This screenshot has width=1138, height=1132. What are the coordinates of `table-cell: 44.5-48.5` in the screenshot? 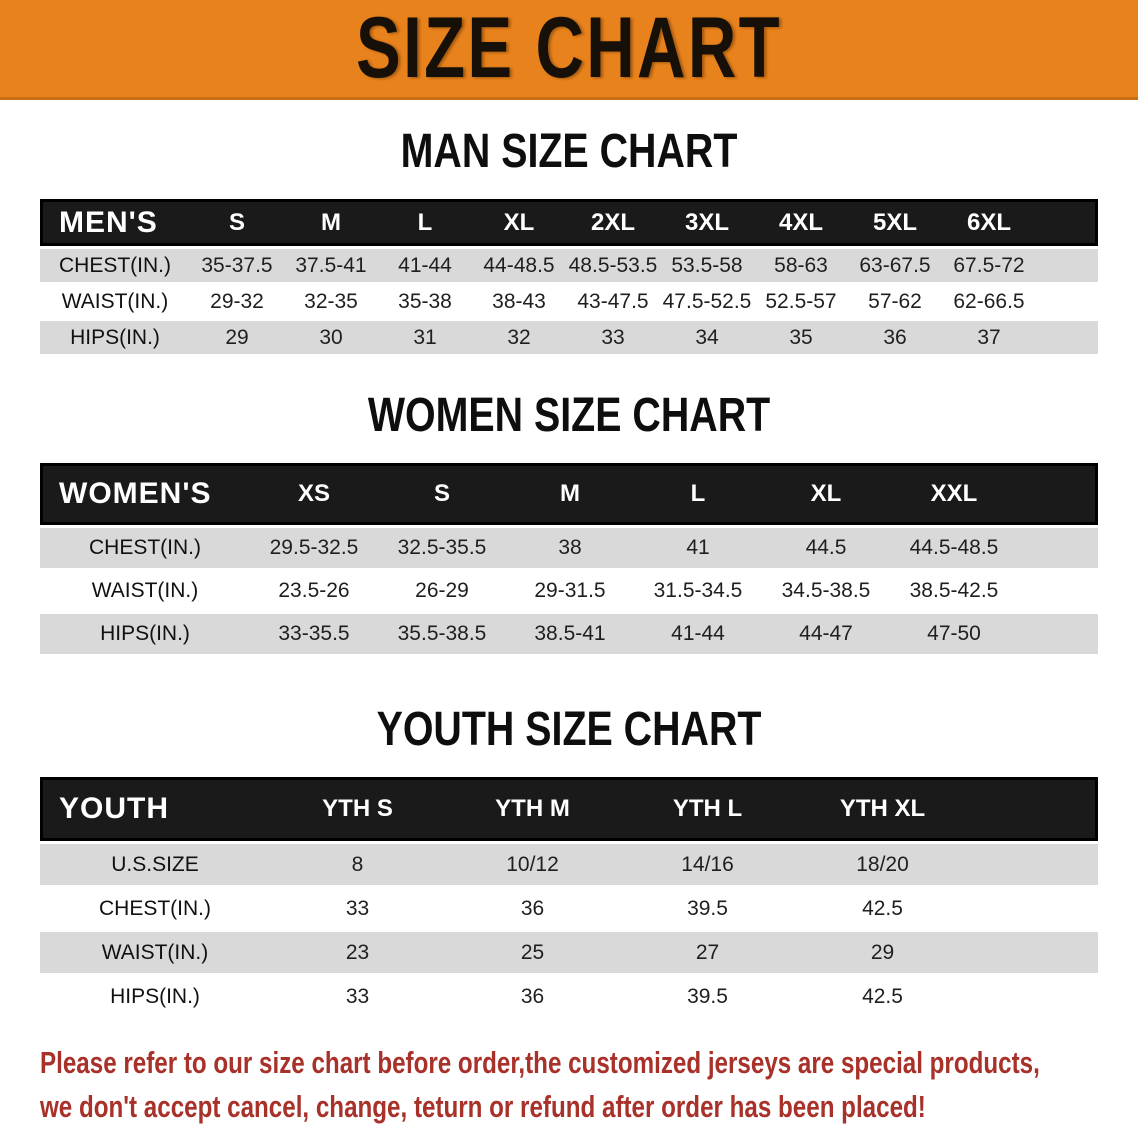 It's located at (954, 546).